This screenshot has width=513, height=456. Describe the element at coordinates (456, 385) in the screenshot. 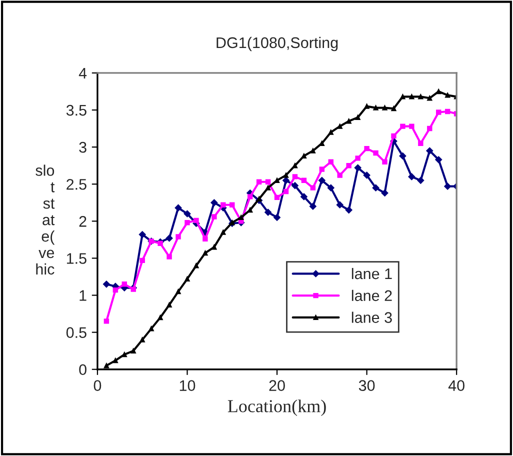

I see `x-tick-label: 40` at that location.